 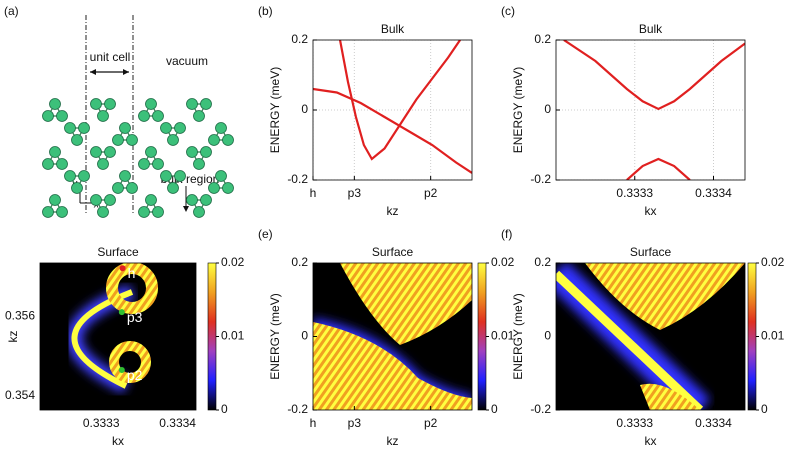 What do you see at coordinates (110, 57) in the screenshot?
I see `unit-cell-label: unit cell` at bounding box center [110, 57].